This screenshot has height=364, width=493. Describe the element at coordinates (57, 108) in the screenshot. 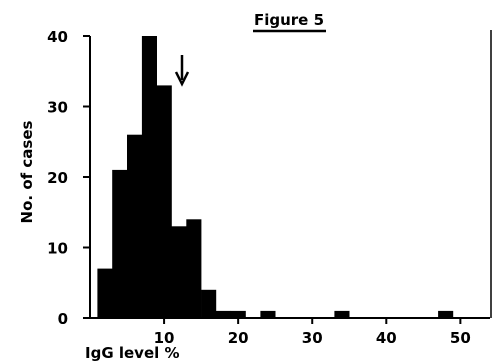

I see `y-tick-label: 30` at that location.